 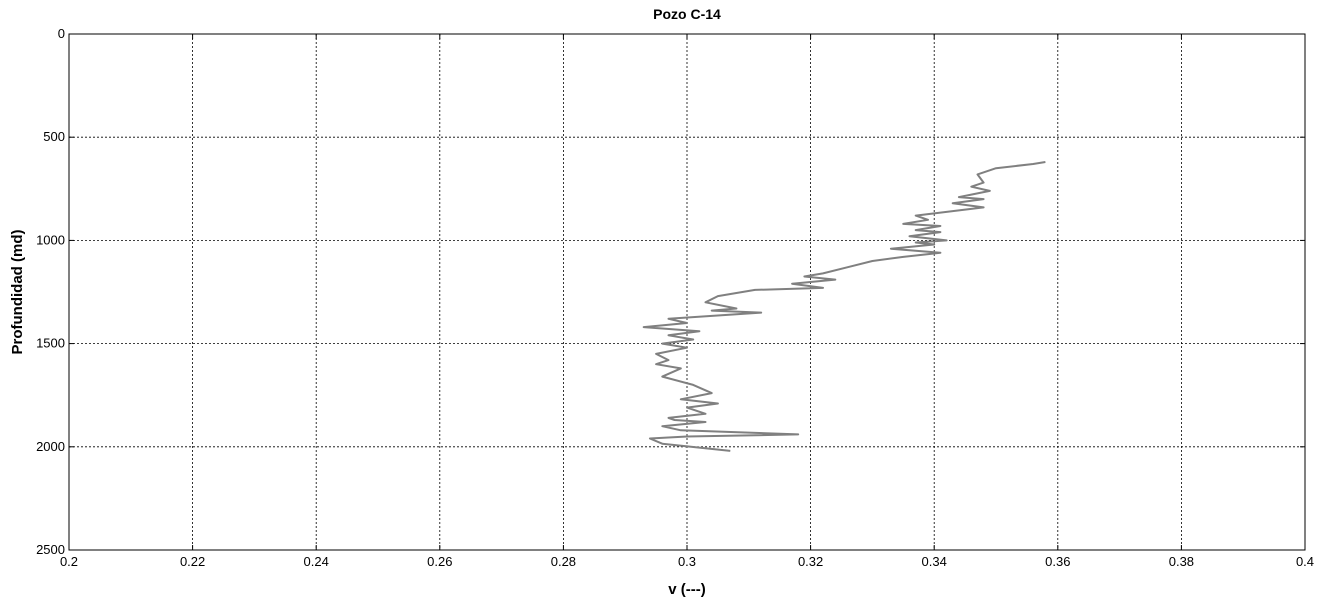 I want to click on series-layer, so click(x=844, y=306).